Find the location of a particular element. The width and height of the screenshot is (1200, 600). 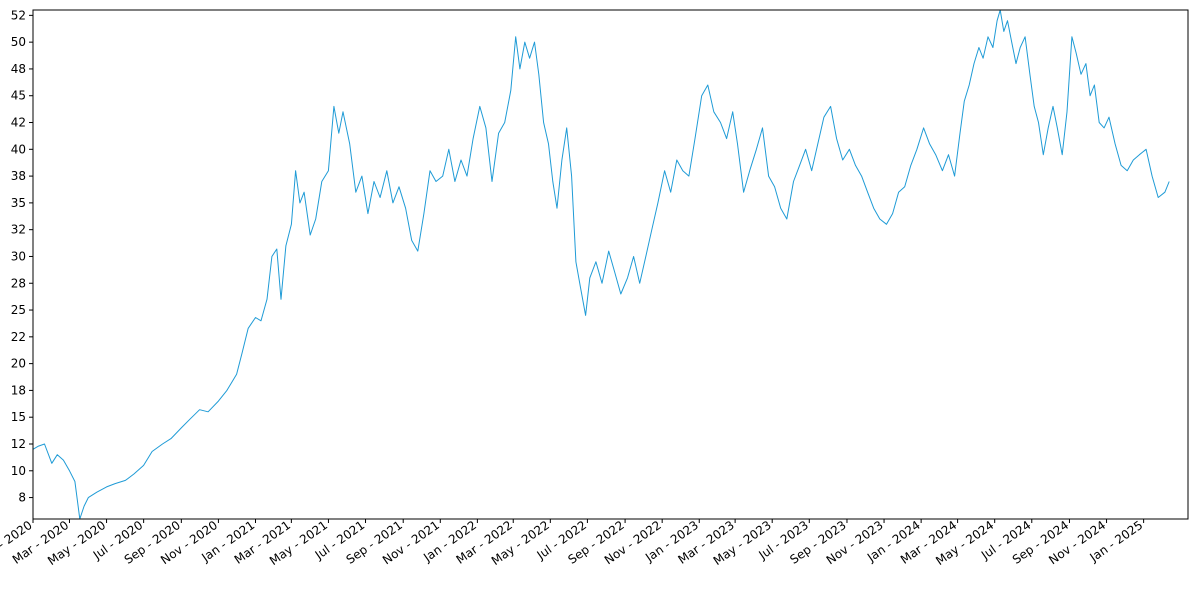

y-tick-label: 28 is located at coordinates (18, 283).